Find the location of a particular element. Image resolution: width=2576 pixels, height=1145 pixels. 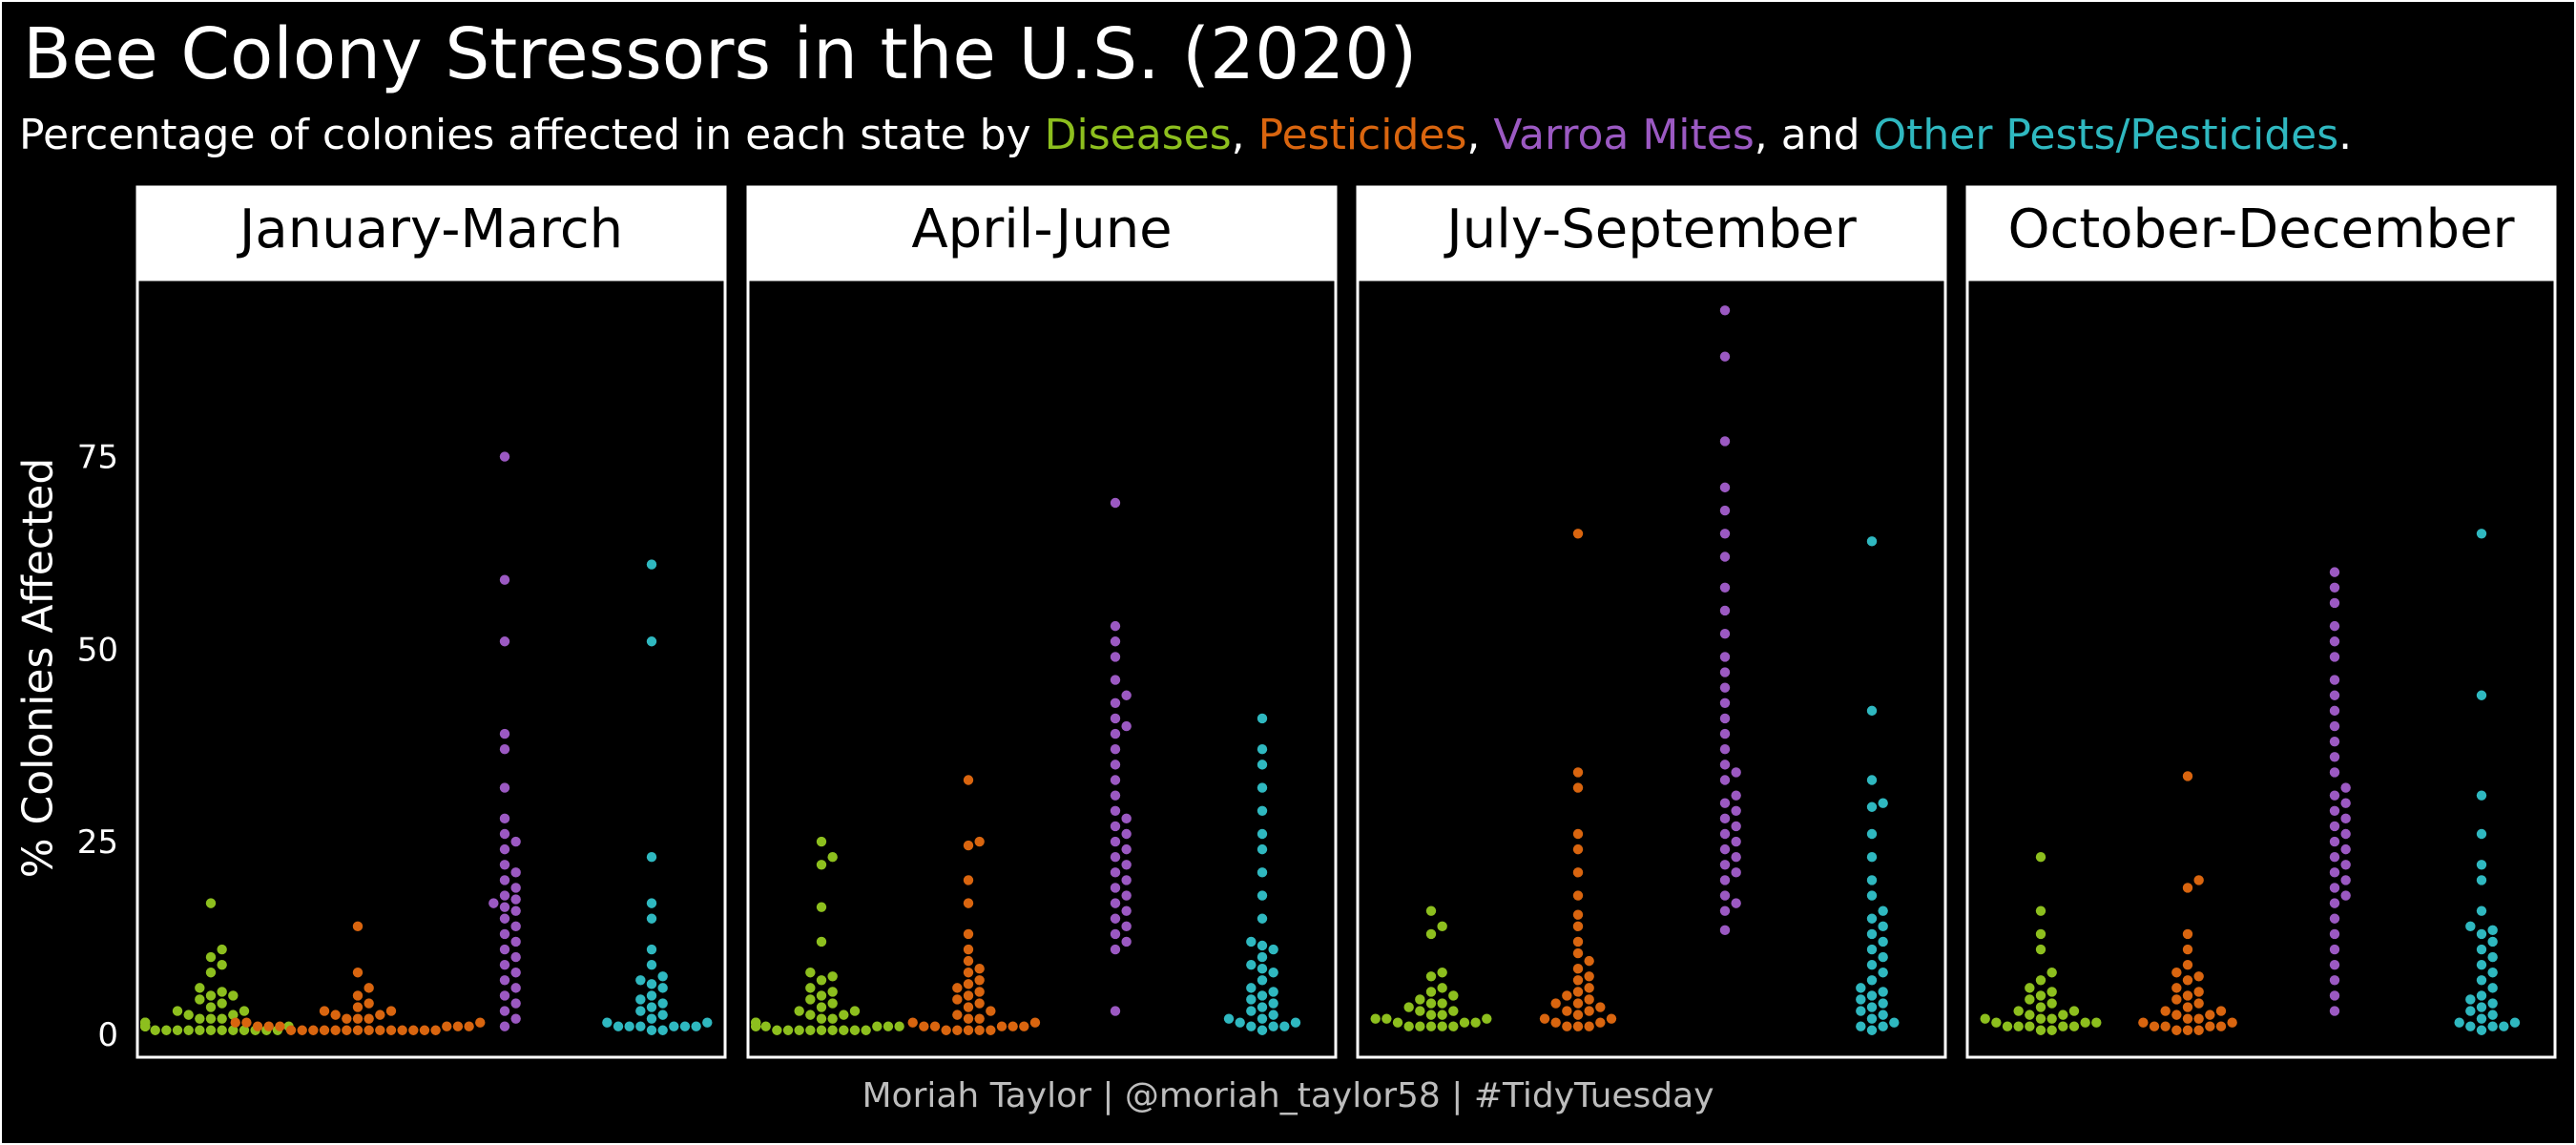

facet-label: July-September is located at coordinates (1650, 229).